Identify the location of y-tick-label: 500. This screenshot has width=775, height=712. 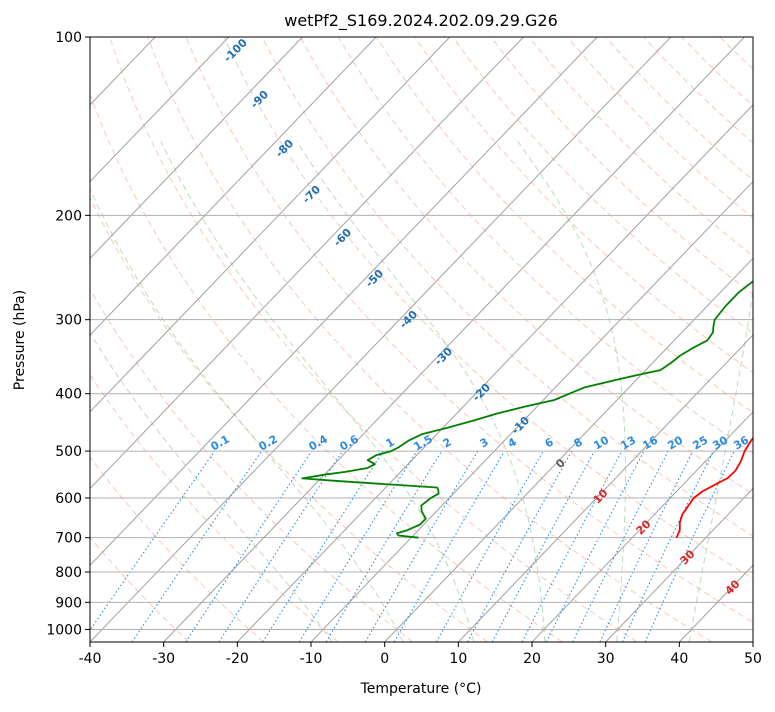
(68, 452).